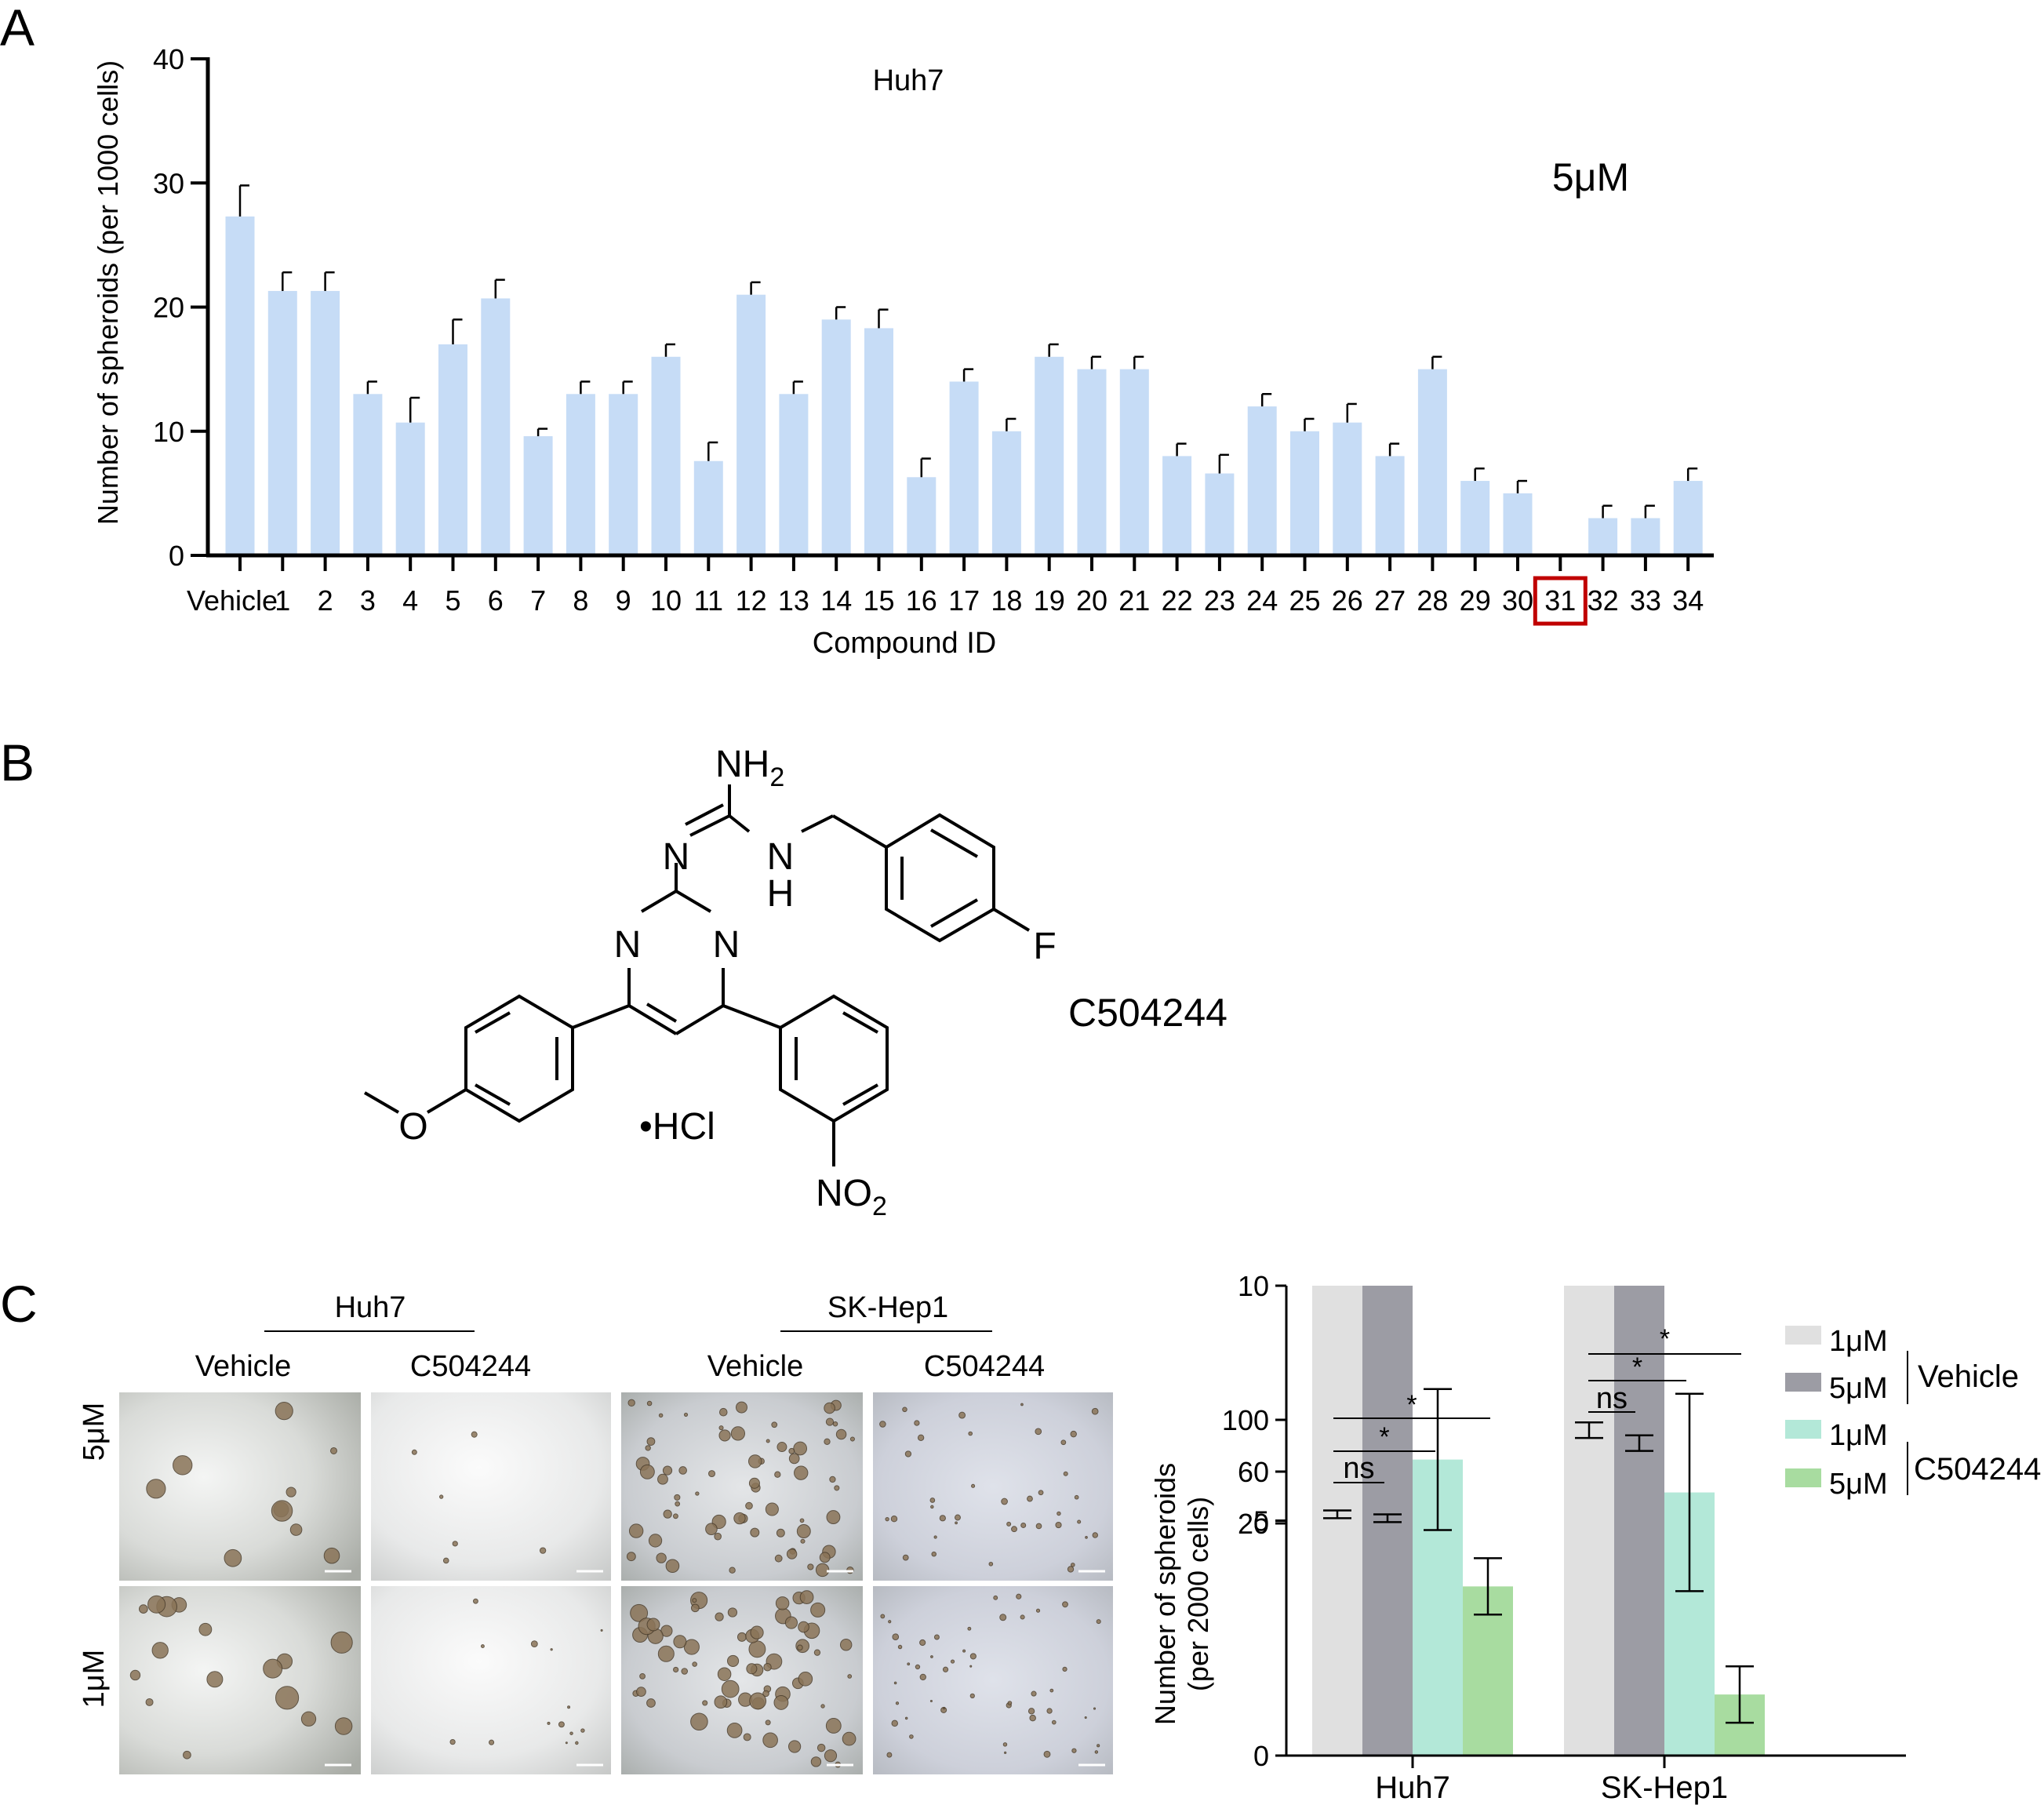 The width and height of the screenshot is (2044, 1805). What do you see at coordinates (727, 982) in the screenshot?
I see `structure-atom-labels: NH2 N N H N N F O •HCl NO2` at bounding box center [727, 982].